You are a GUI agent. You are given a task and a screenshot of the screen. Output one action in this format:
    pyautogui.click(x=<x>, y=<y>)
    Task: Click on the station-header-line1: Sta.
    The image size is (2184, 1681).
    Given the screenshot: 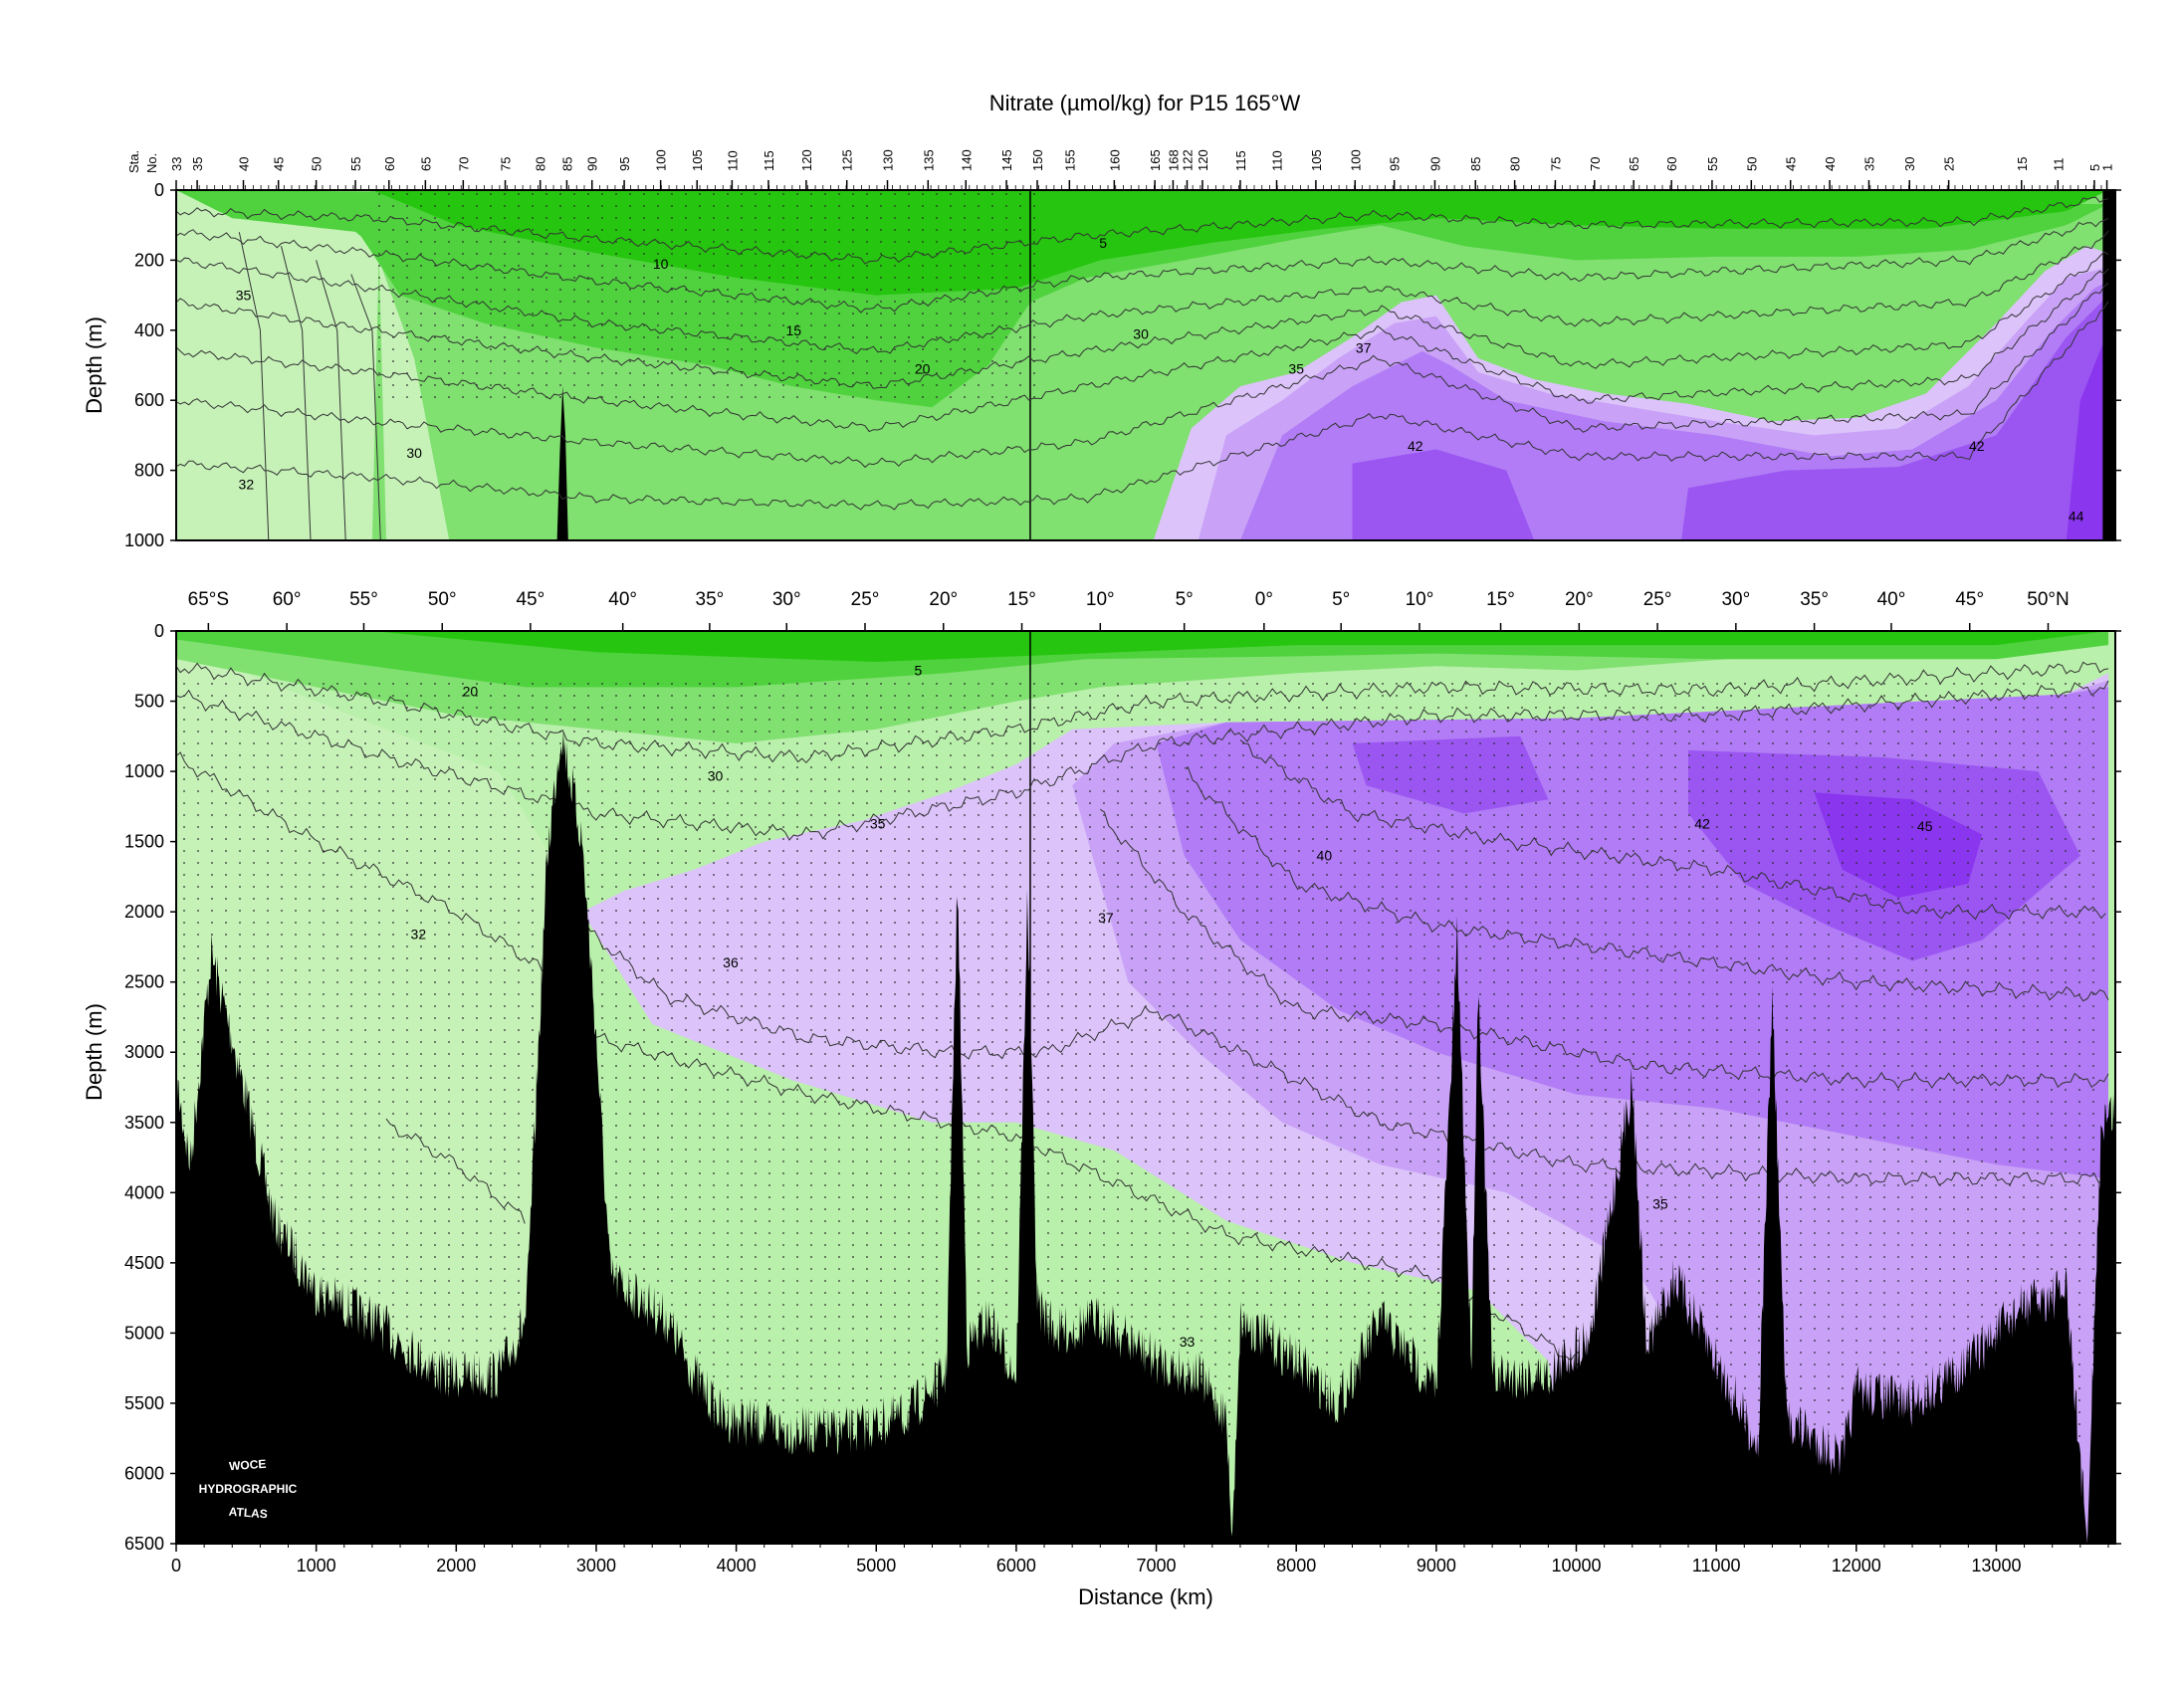 What is the action you would take?
    pyautogui.click(x=133, y=161)
    